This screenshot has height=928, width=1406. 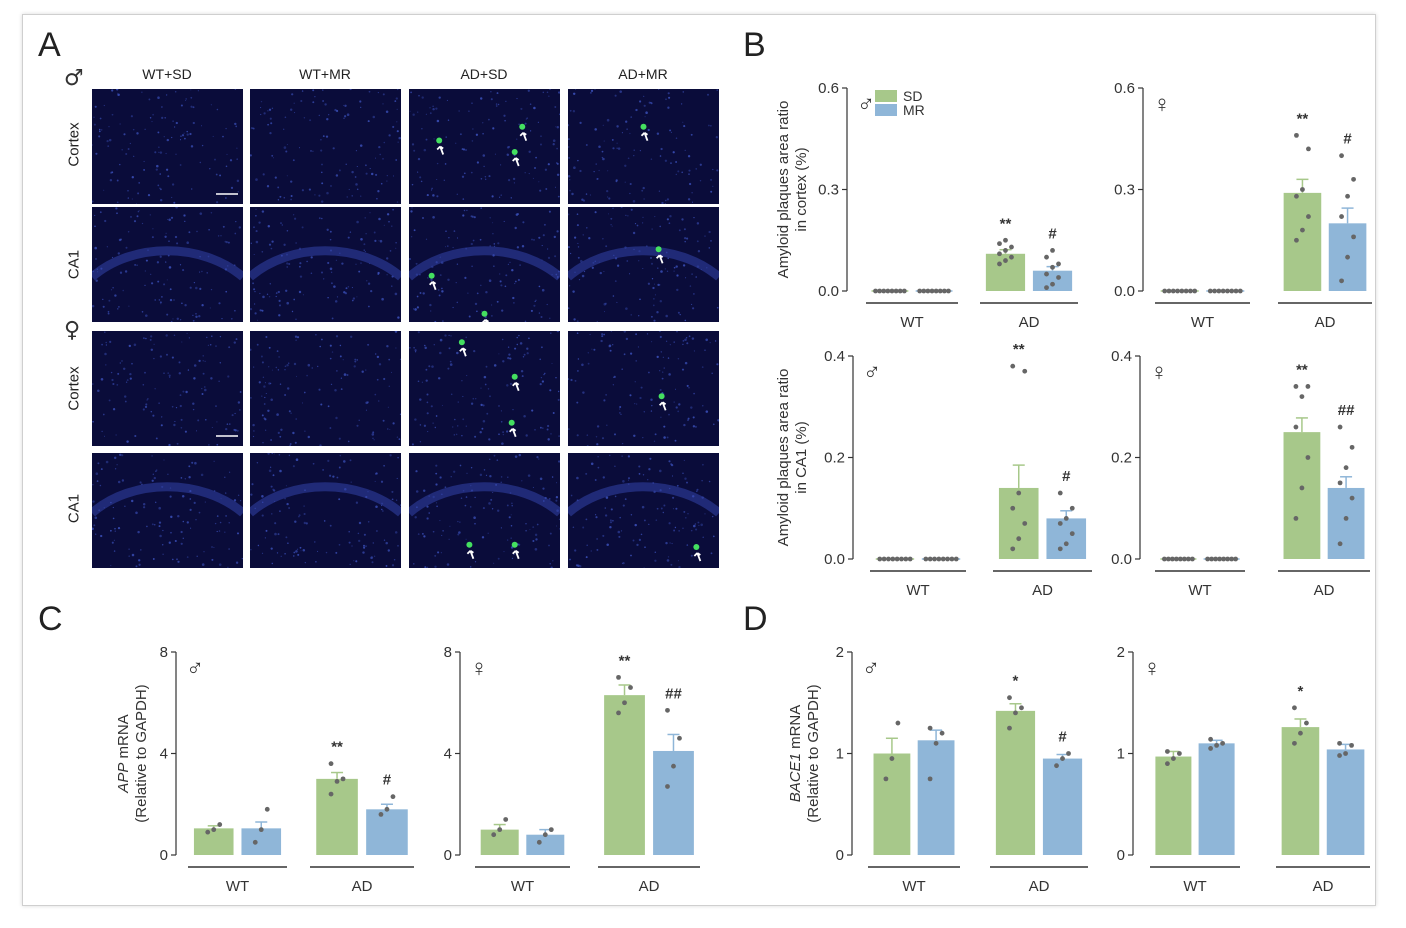 I want to click on male-symbol-a: ♂, so click(x=74, y=78).